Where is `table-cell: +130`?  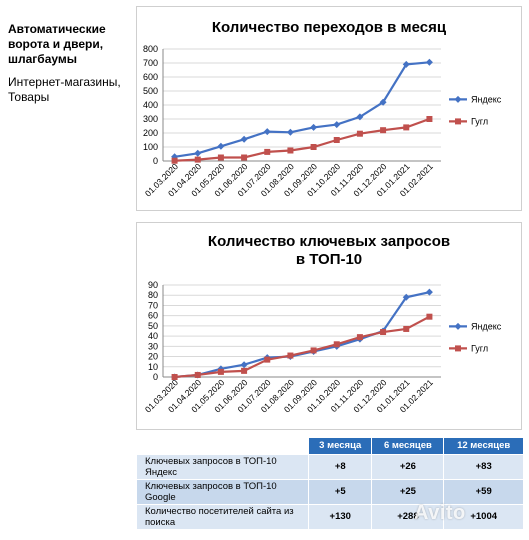 table-cell: +130 is located at coordinates (340, 516).